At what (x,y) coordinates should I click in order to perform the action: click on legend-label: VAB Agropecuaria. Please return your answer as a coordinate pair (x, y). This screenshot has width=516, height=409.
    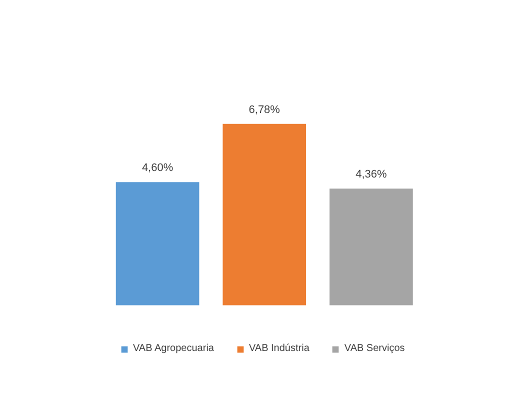
    Looking at the image, I should click on (173, 348).